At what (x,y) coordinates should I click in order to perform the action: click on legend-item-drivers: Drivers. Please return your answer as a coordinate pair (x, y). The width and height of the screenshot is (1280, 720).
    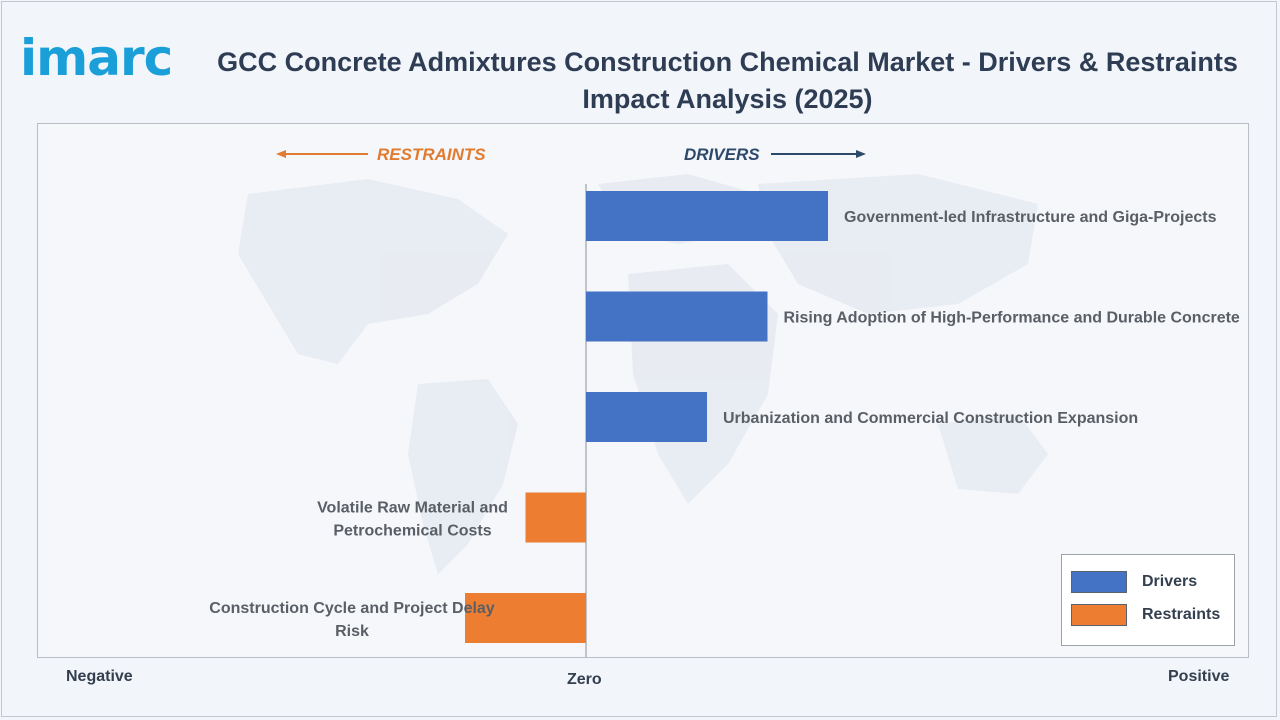
    Looking at the image, I should click on (1134, 582).